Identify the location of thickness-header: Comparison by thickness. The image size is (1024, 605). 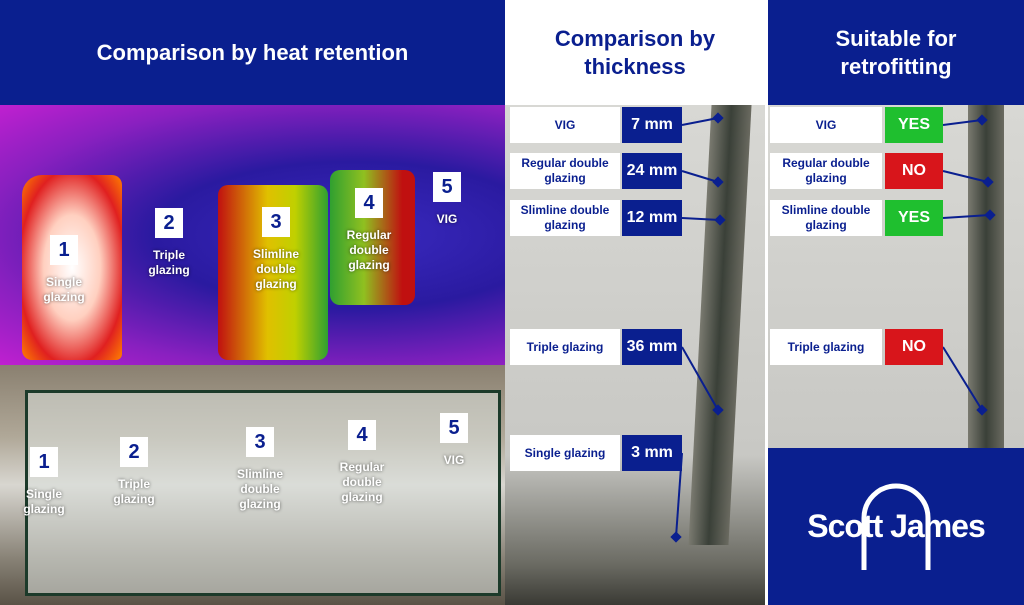
(635, 52).